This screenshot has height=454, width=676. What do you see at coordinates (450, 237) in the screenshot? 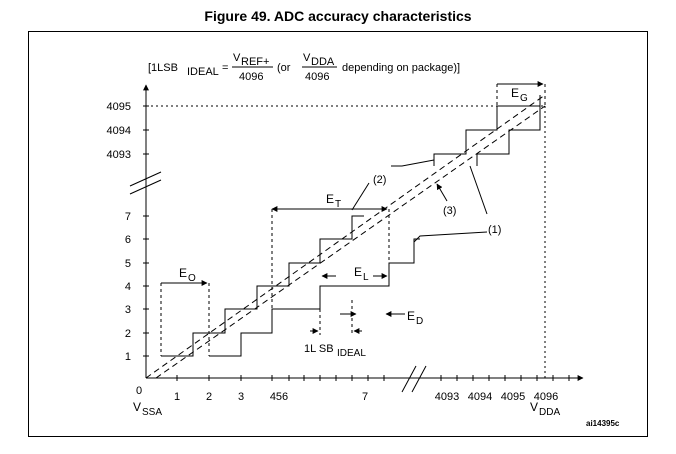
I see `callout-1-leader` at bounding box center [450, 237].